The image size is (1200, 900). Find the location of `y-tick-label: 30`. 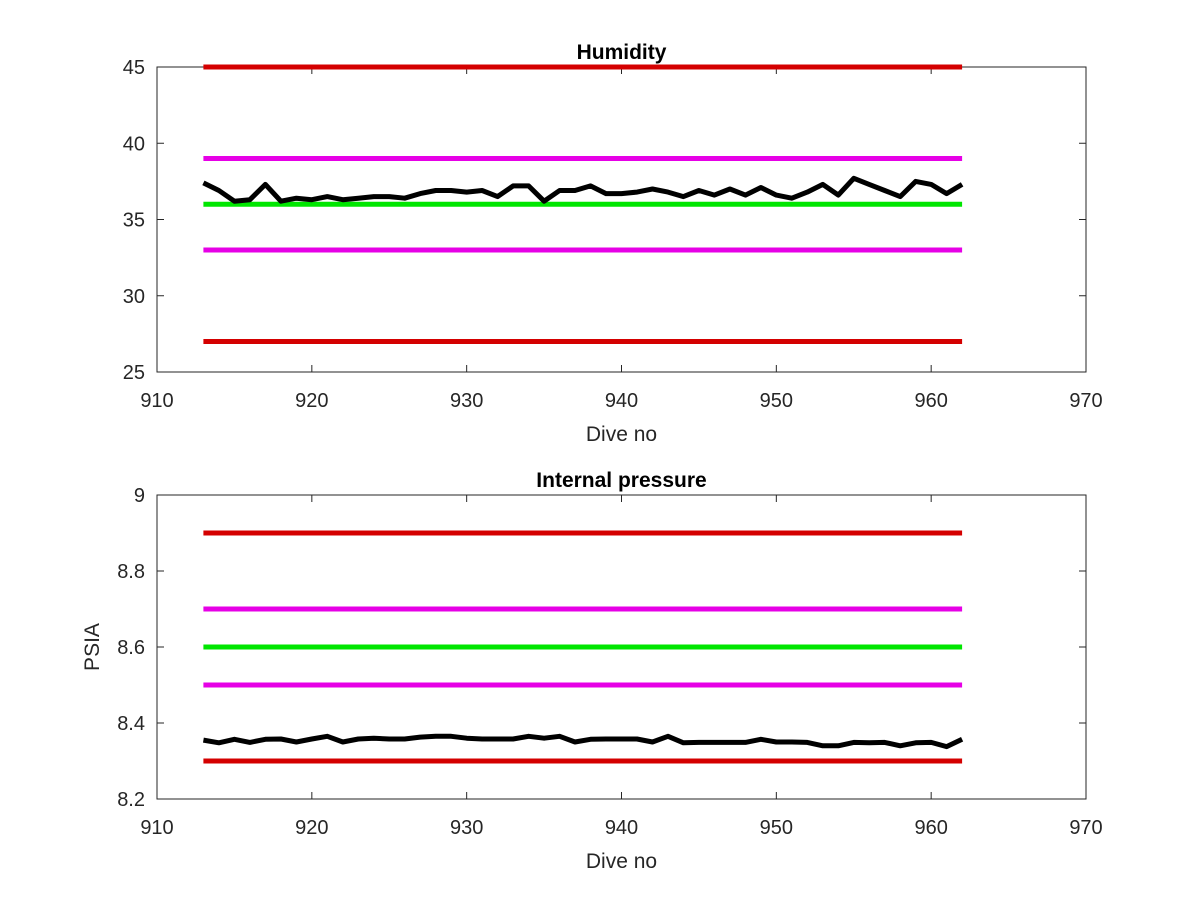

y-tick-label: 30 is located at coordinates (134, 297).